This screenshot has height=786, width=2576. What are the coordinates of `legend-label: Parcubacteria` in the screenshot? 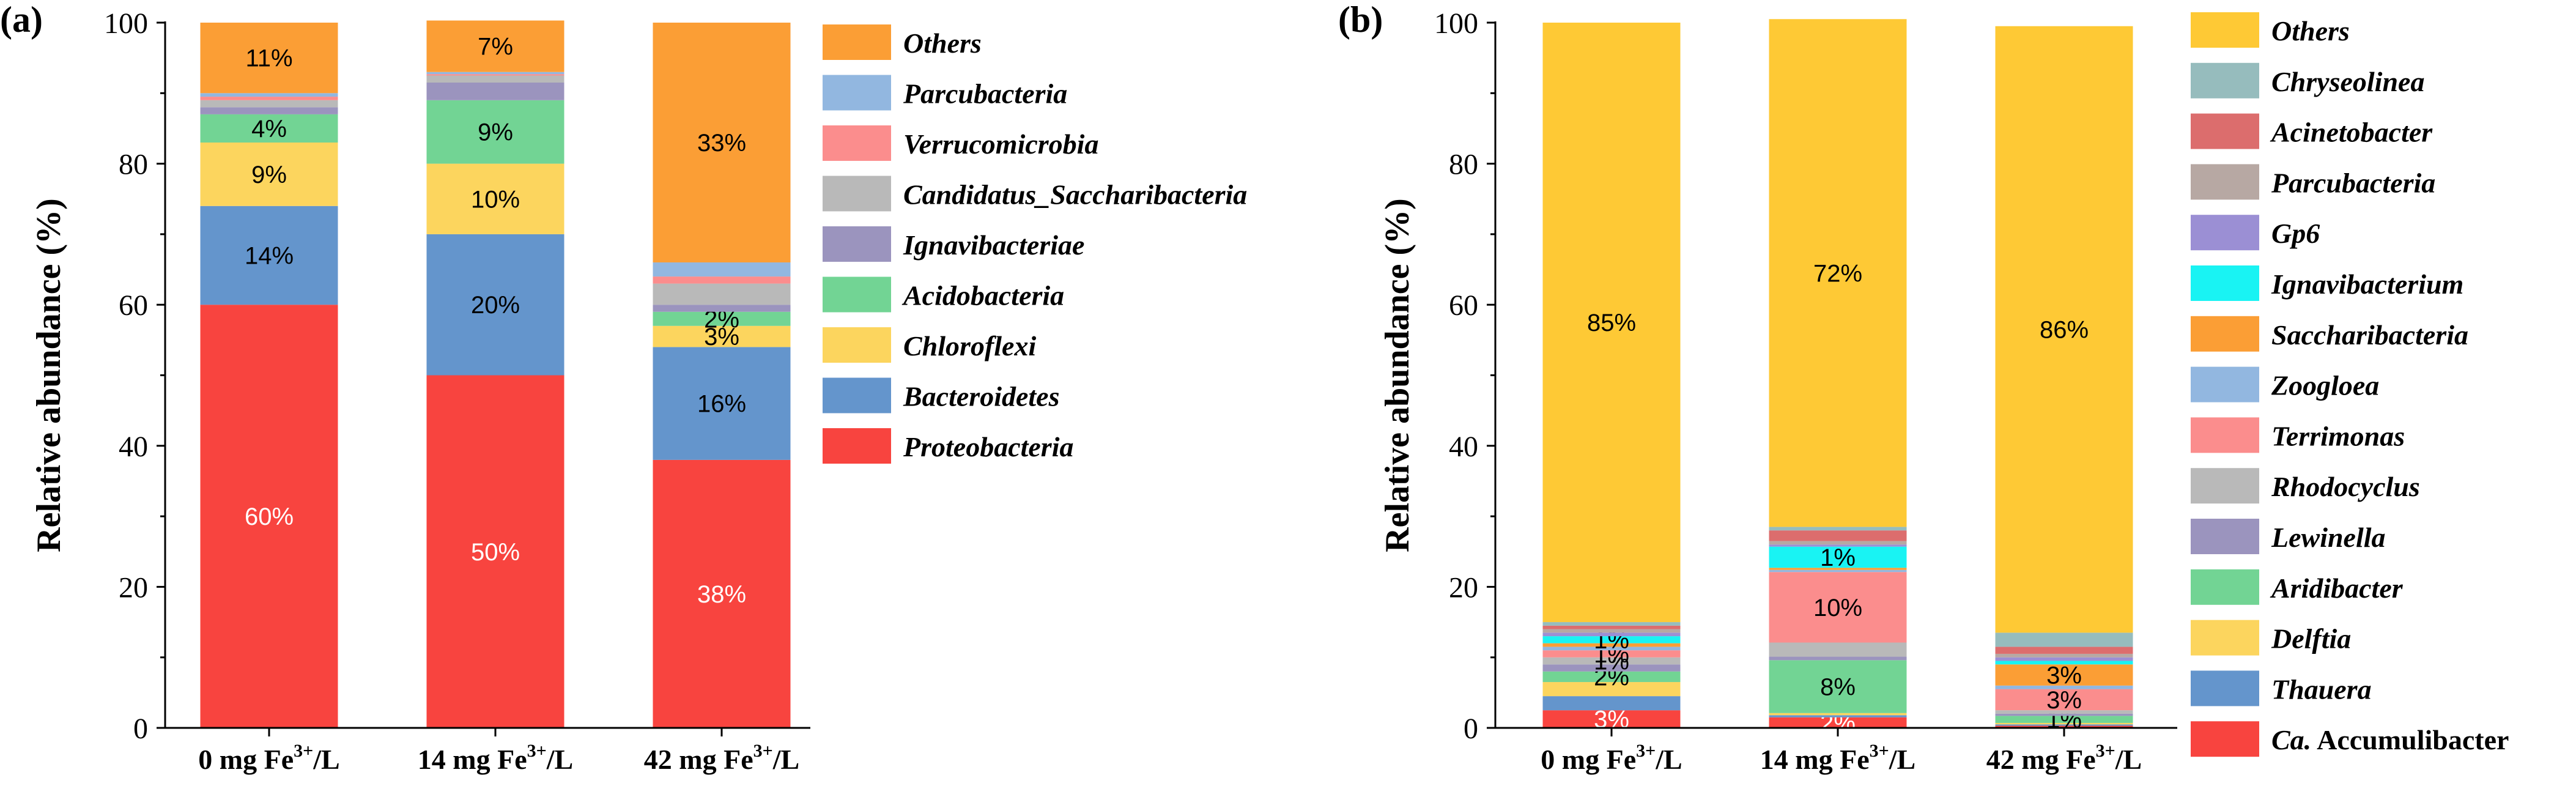 It's located at (985, 94).